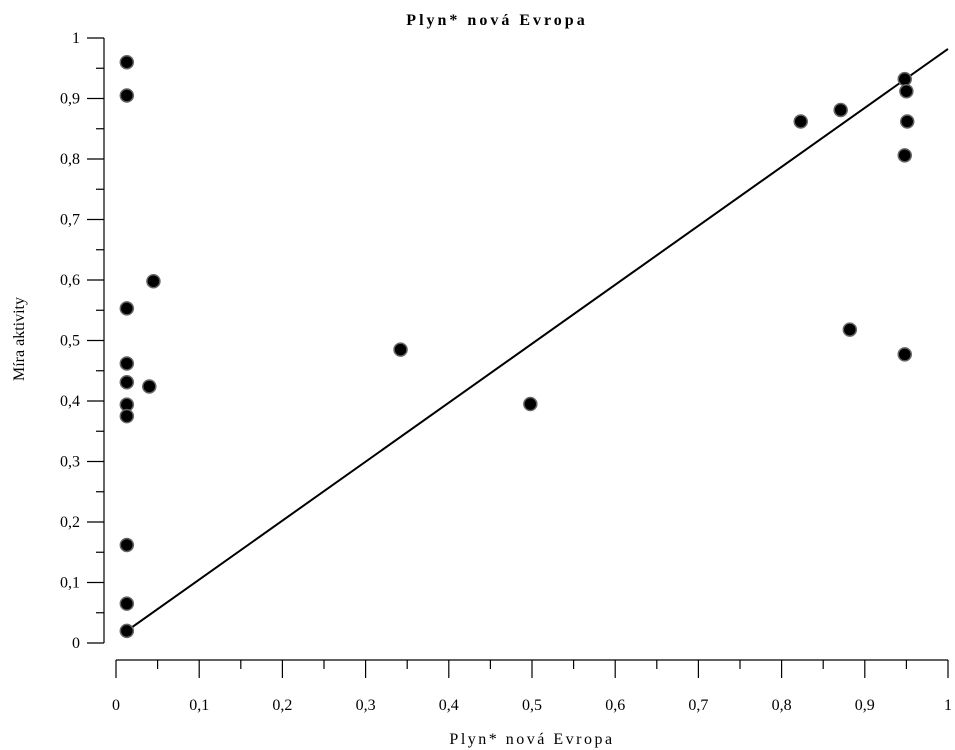 Image resolution: width=955 pixels, height=750 pixels. I want to click on x-tick-label: 0,5, so click(532, 705).